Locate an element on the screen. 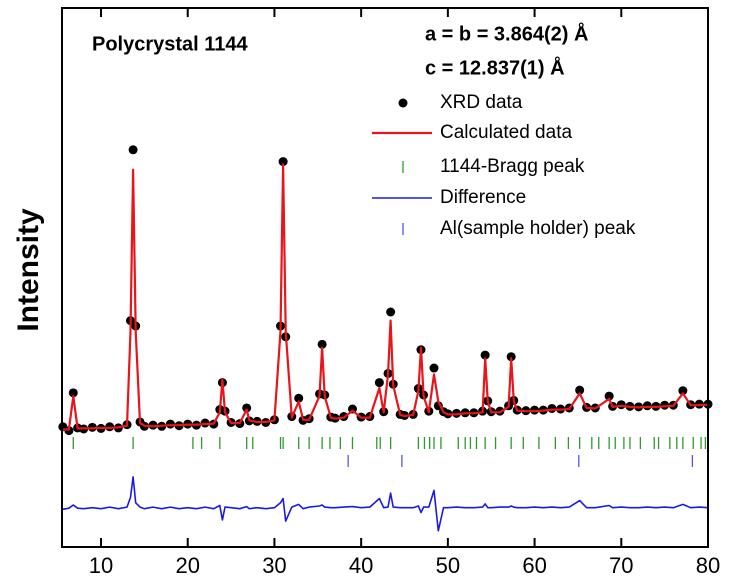  difference-line is located at coordinates (385, 504).